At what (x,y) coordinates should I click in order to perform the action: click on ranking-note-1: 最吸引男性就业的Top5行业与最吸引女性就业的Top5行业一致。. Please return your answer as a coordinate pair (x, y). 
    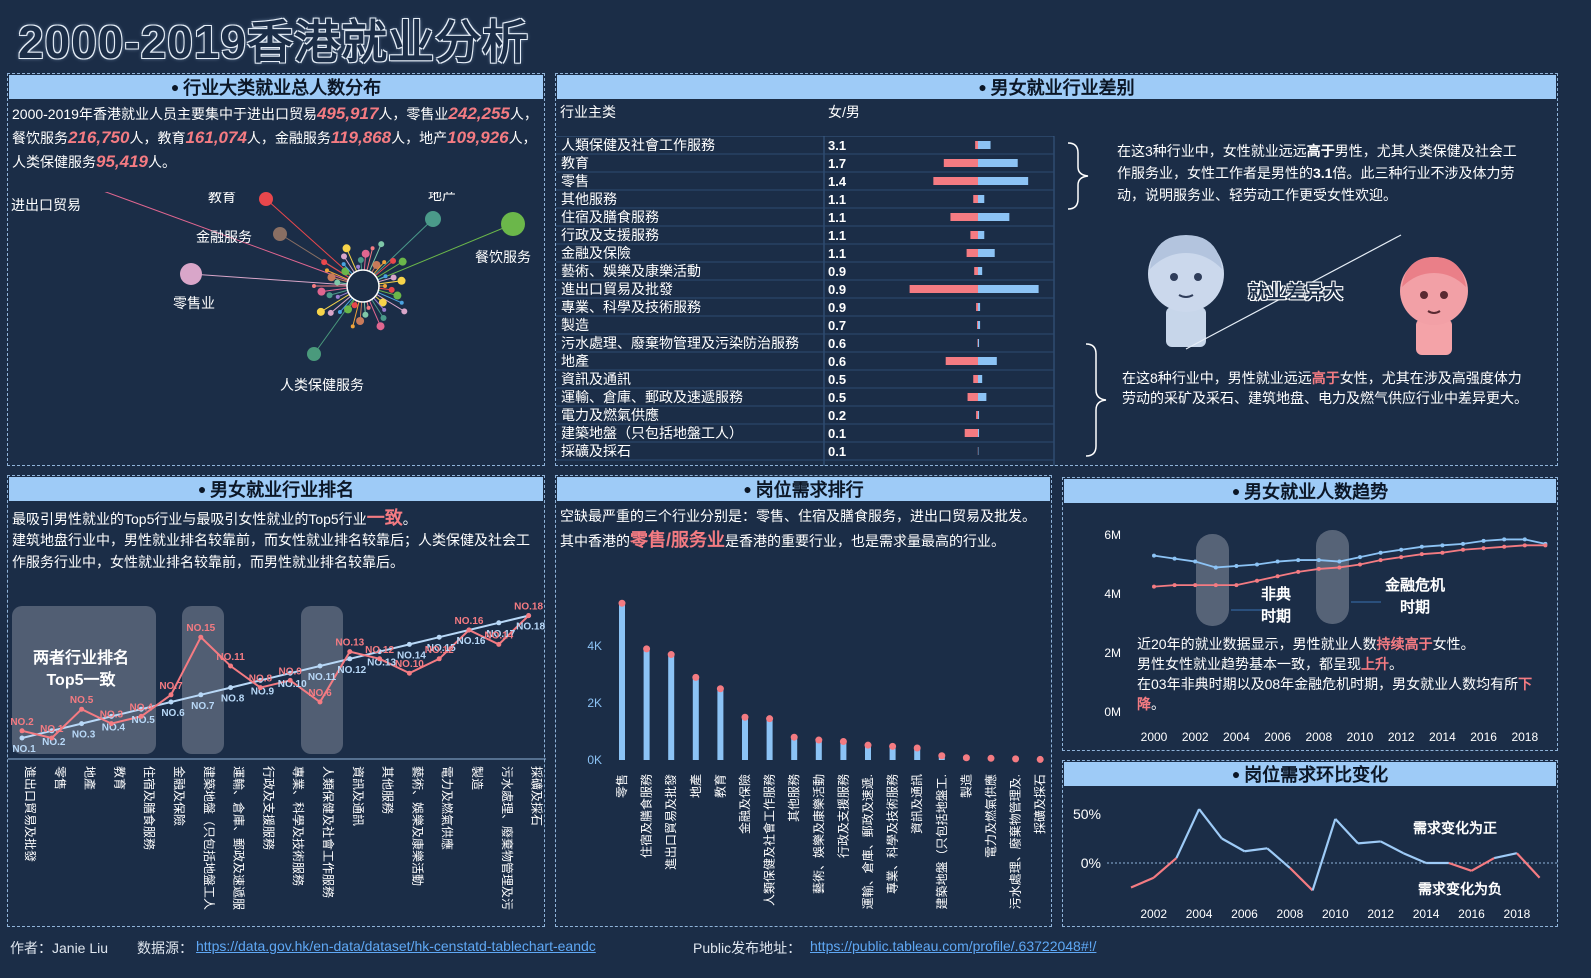
    Looking at the image, I should click on (277, 518).